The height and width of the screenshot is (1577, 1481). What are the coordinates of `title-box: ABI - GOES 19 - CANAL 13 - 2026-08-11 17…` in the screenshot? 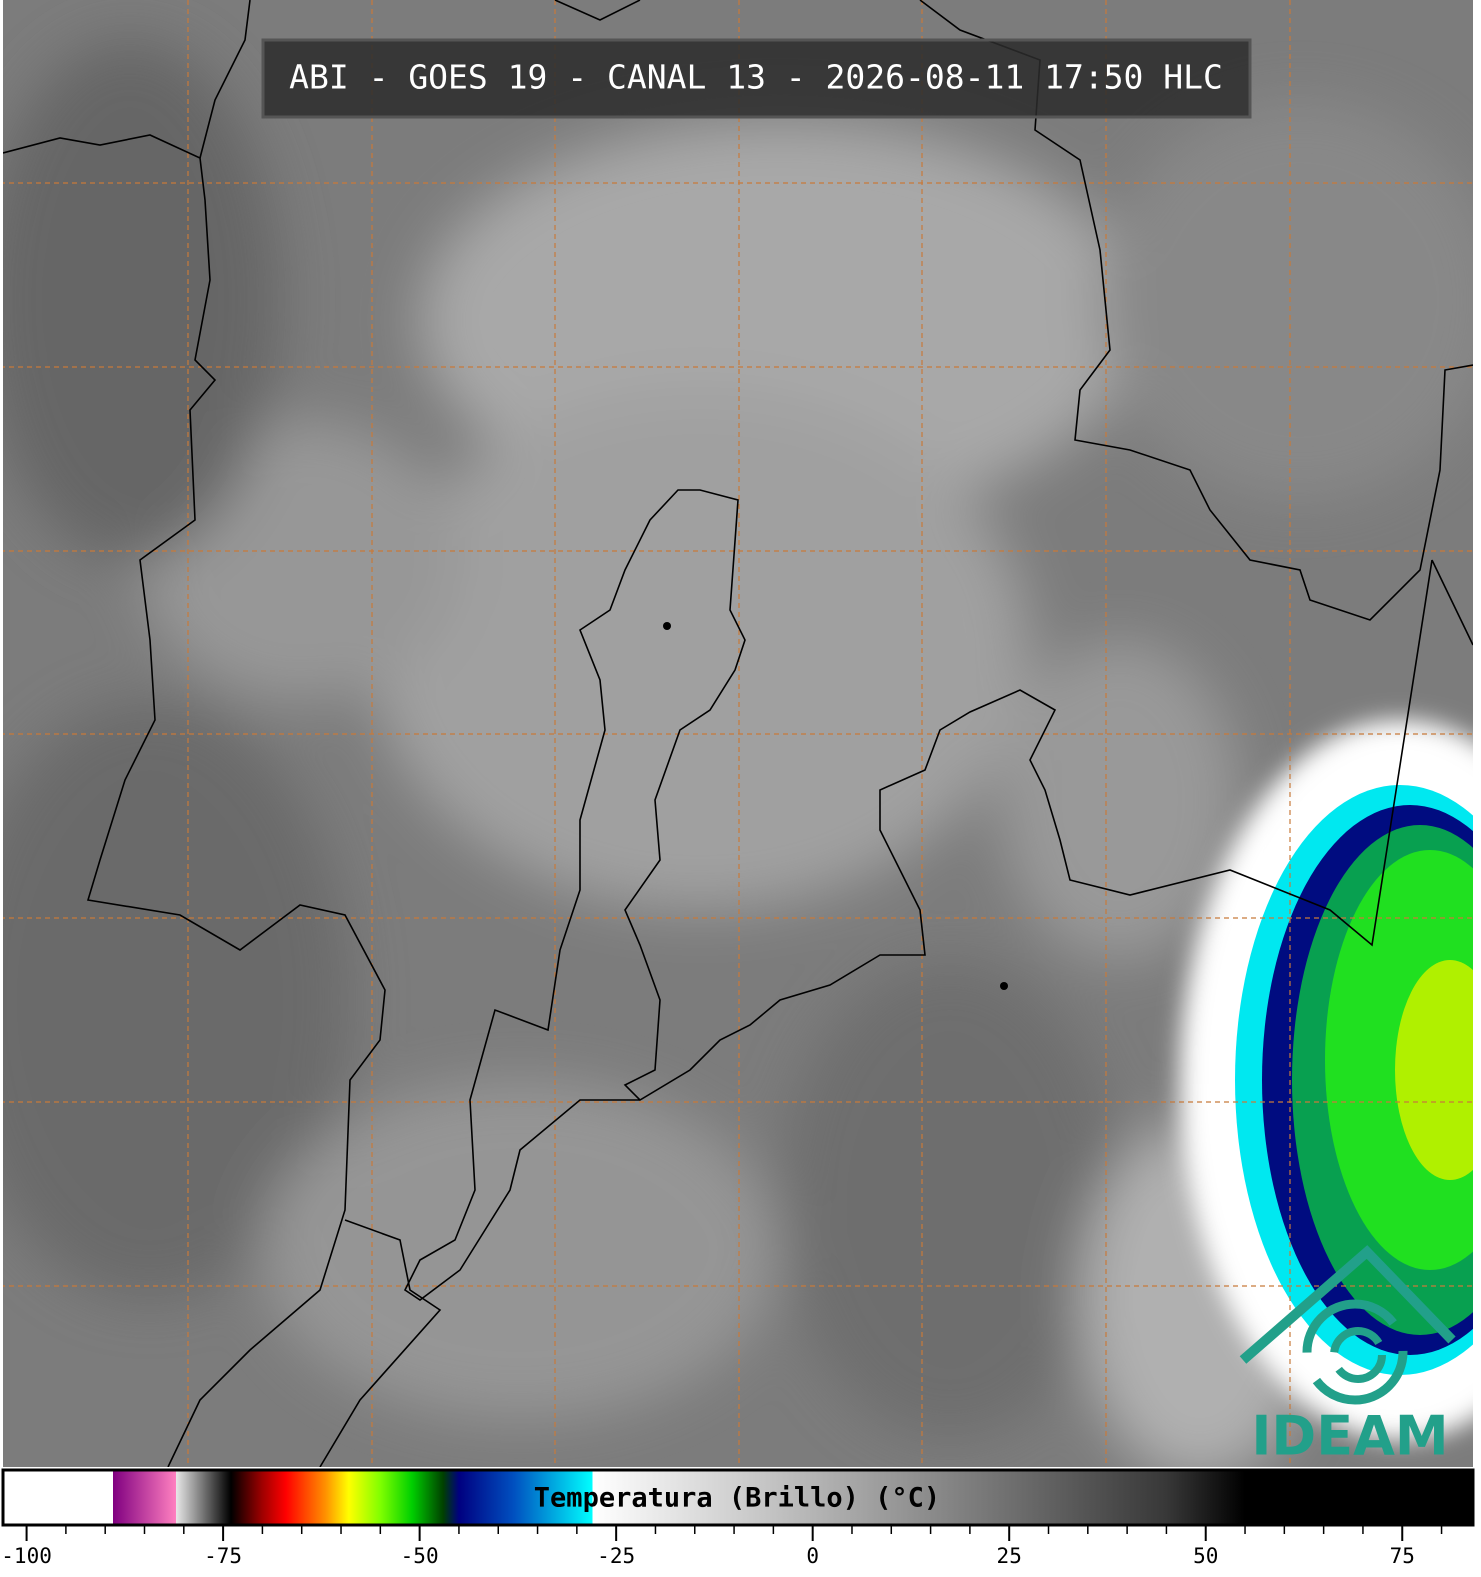 It's located at (756, 78).